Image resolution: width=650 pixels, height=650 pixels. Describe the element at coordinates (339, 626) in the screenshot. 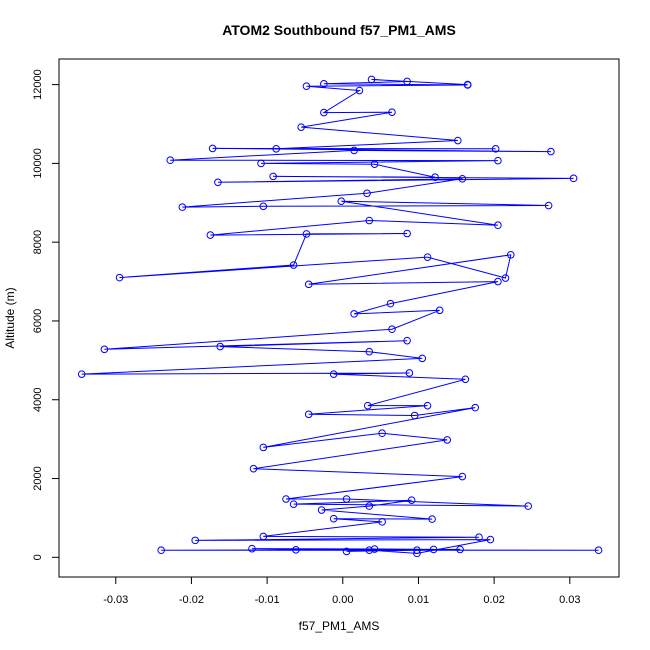

I see `x-axis-label: f57_PM1_AMS` at that location.